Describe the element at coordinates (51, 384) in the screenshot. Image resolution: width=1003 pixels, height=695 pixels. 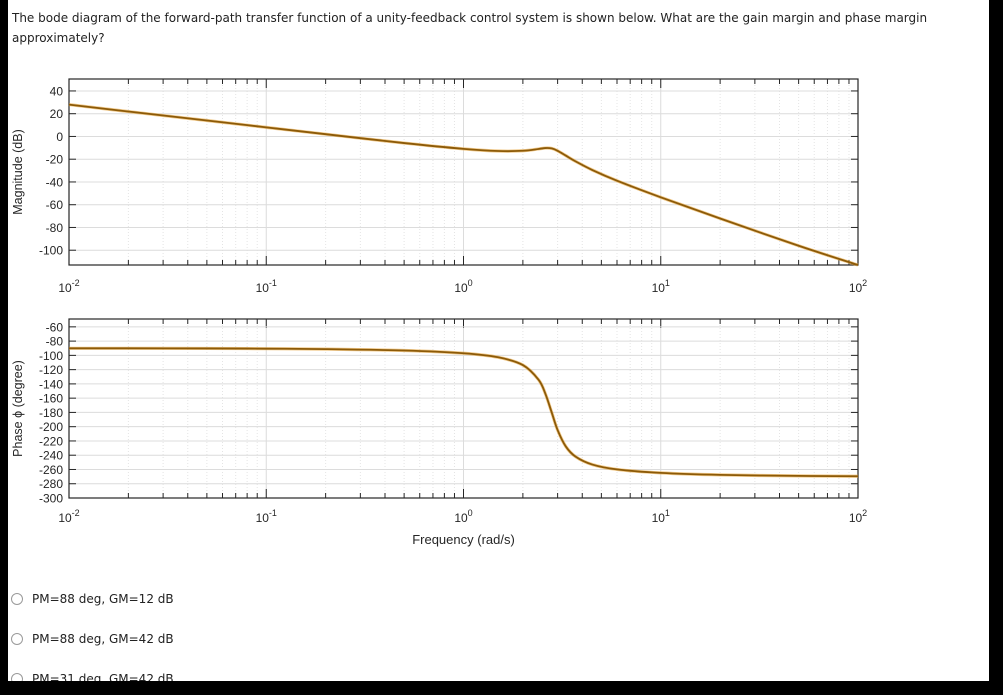
I see `y-tick-label: -140` at that location.